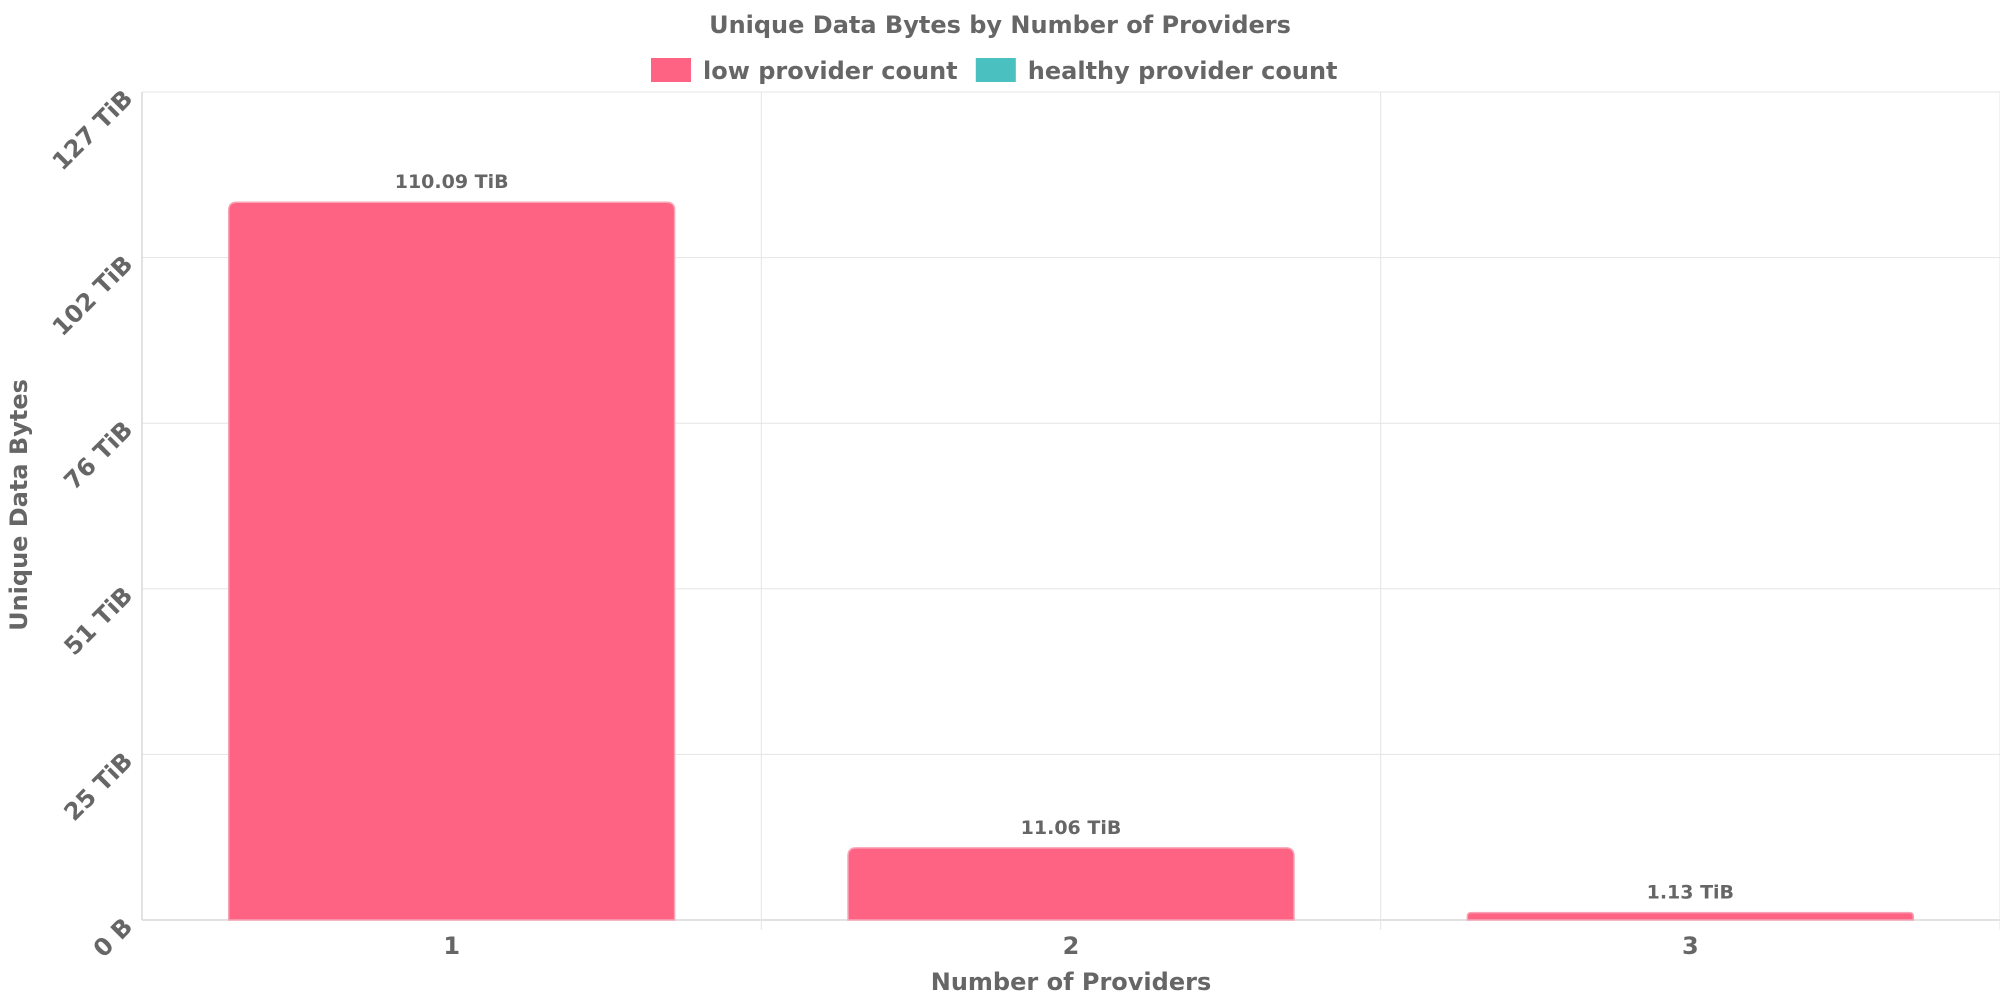  What do you see at coordinates (92, 523) in the screenshot?
I see `y-axis-ticks: 0 B 25 TiB 51 TiB 76 TiB 102 TiB 127 TiB` at bounding box center [92, 523].